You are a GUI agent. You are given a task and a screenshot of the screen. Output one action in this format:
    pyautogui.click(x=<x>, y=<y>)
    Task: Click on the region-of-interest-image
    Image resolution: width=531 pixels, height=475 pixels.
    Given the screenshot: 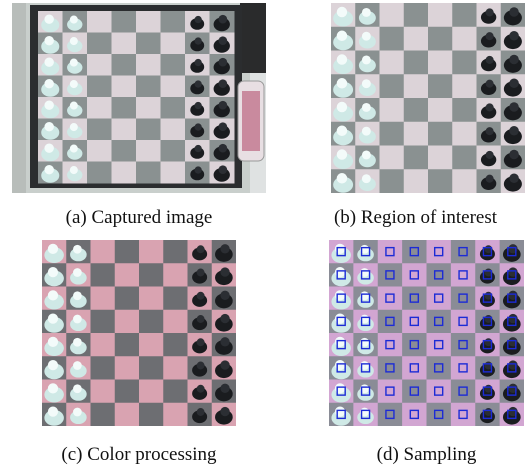 What is the action you would take?
    pyautogui.click(x=428, y=98)
    